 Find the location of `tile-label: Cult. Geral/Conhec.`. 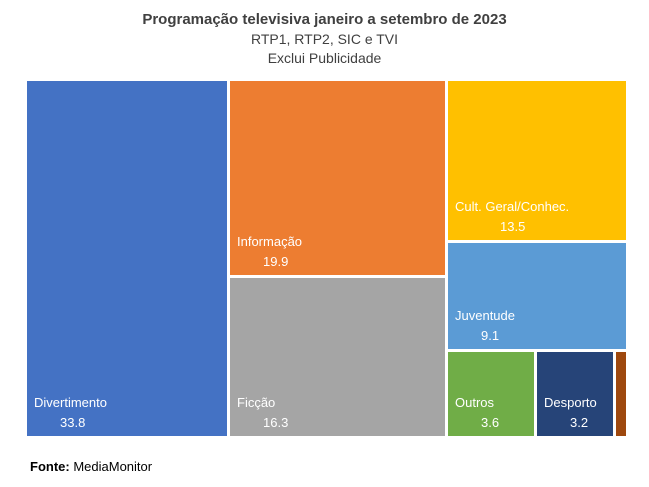

tile-label: Cult. Geral/Conhec. is located at coordinates (512, 206).